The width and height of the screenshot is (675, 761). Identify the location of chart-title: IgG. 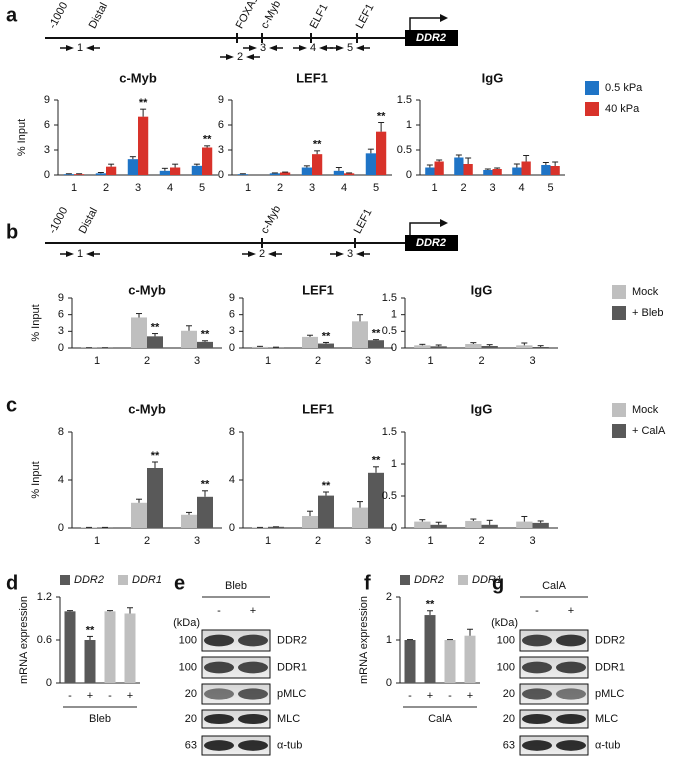
(482, 289).